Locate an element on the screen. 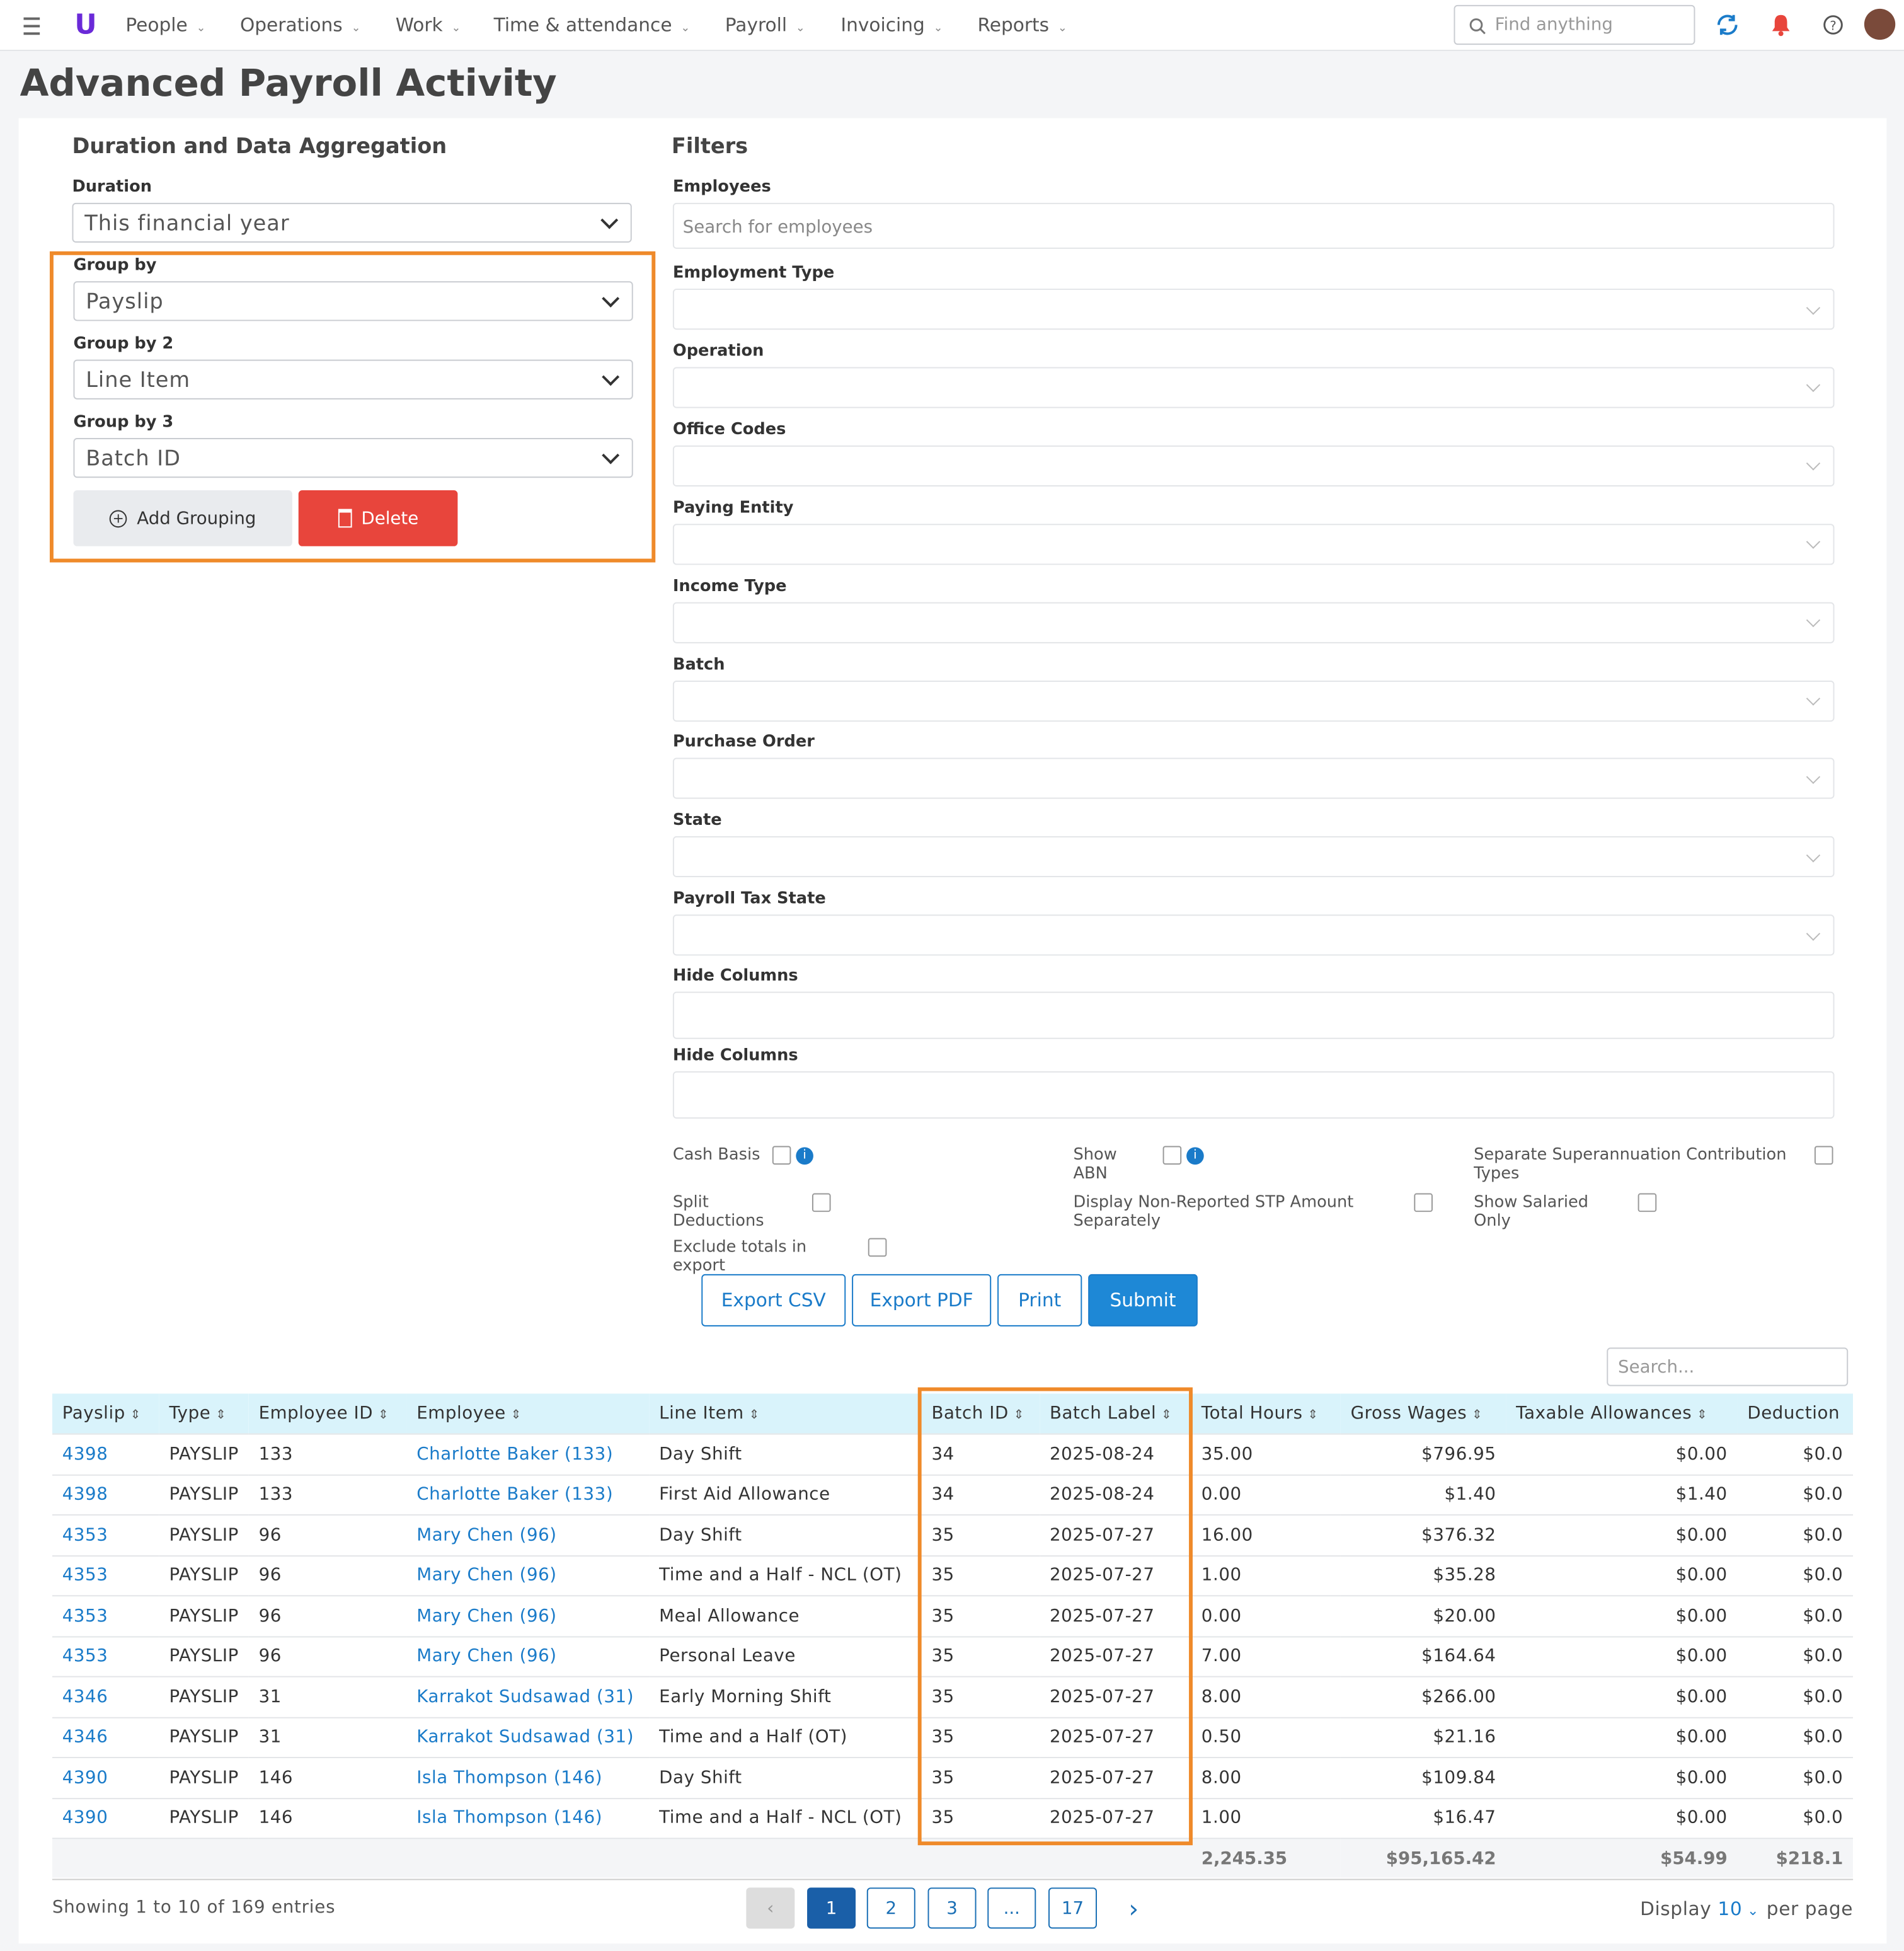 The height and width of the screenshot is (1951, 1904). cell-text: $376.32 is located at coordinates (1458, 1535).